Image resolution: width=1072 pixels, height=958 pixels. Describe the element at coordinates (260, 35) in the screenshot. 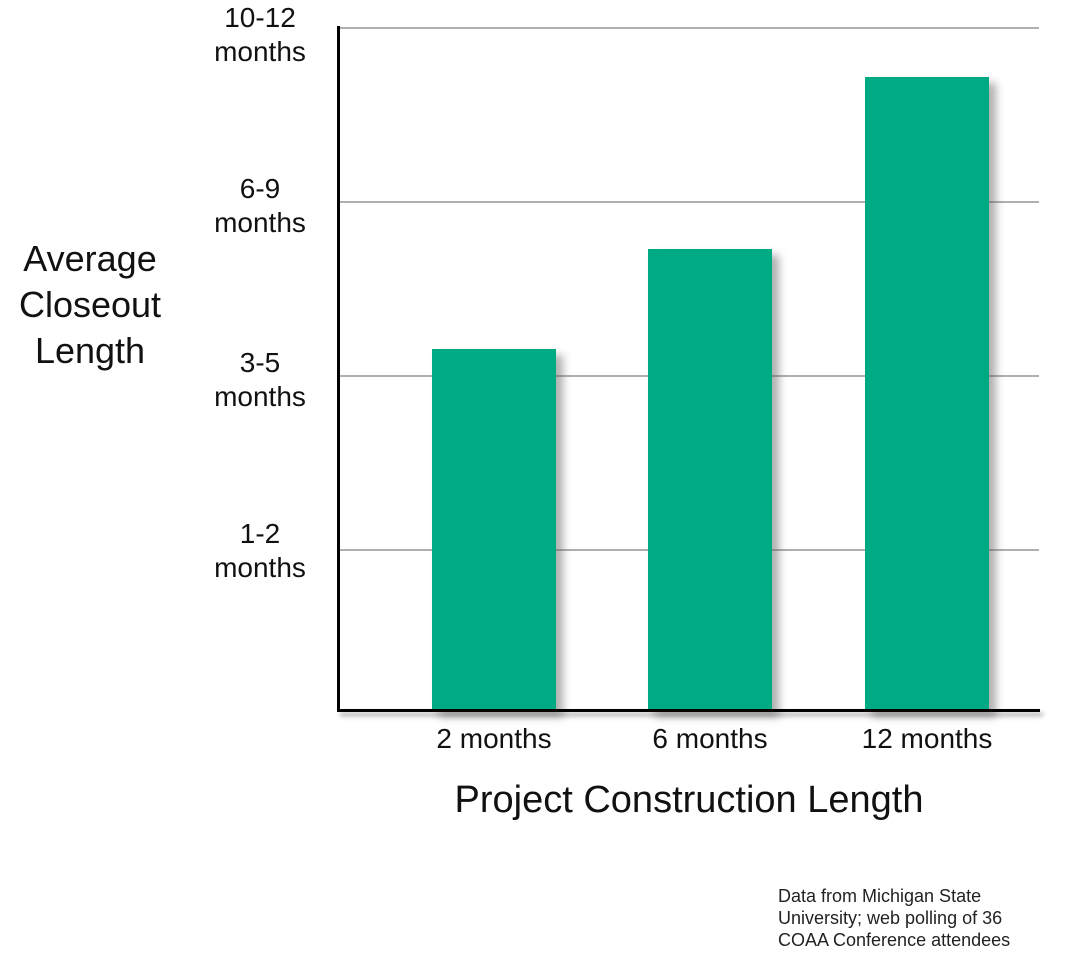

I see `y-tick-label-10-12-months: 10-12 months` at that location.